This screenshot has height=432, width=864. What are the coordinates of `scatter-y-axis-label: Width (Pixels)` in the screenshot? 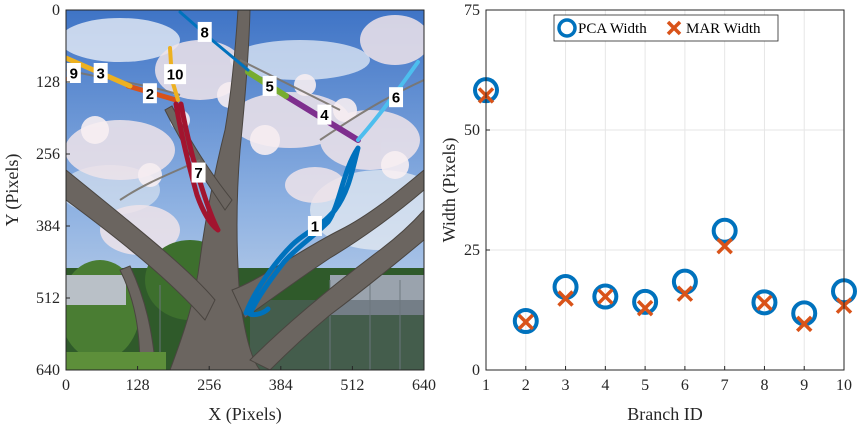 It's located at (449, 190).